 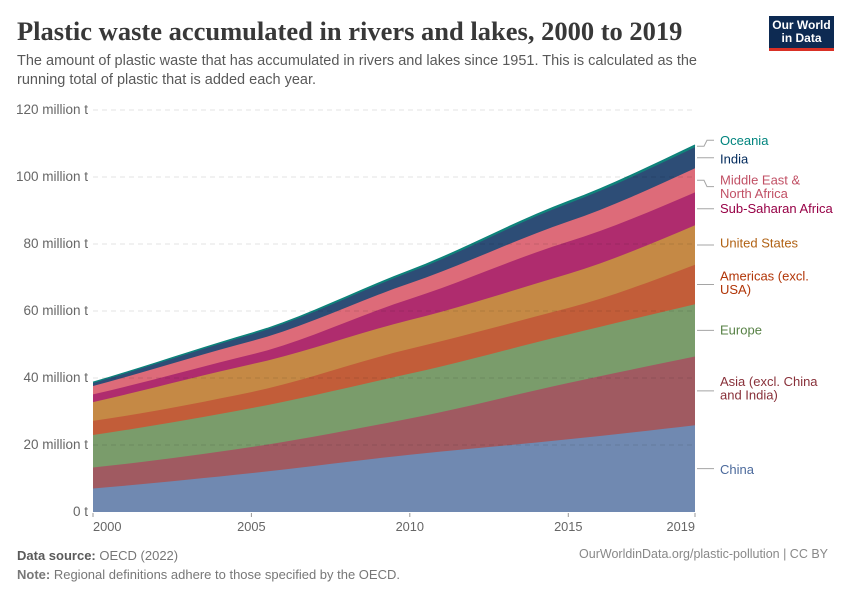 I want to click on svg-text: USA), so click(x=735, y=289).